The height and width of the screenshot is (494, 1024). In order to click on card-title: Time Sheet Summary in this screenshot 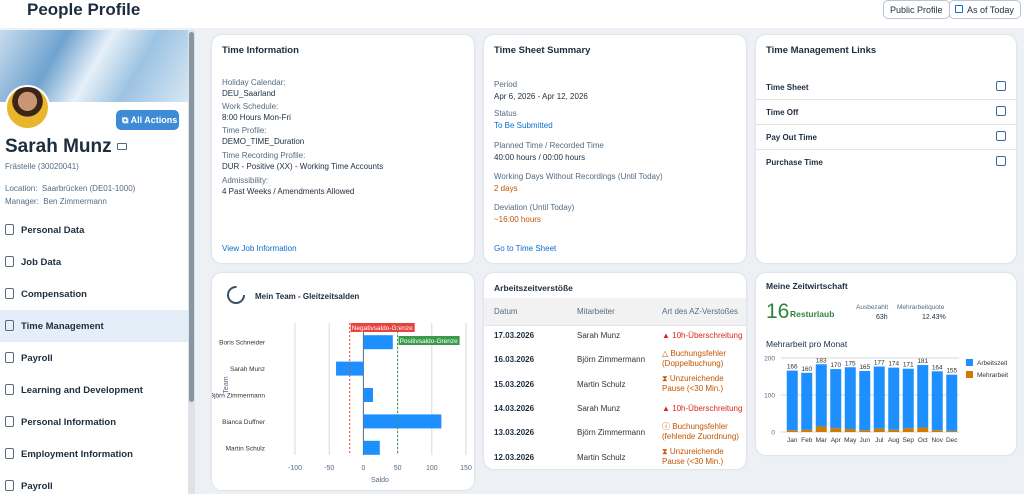, I will do `click(542, 50)`.